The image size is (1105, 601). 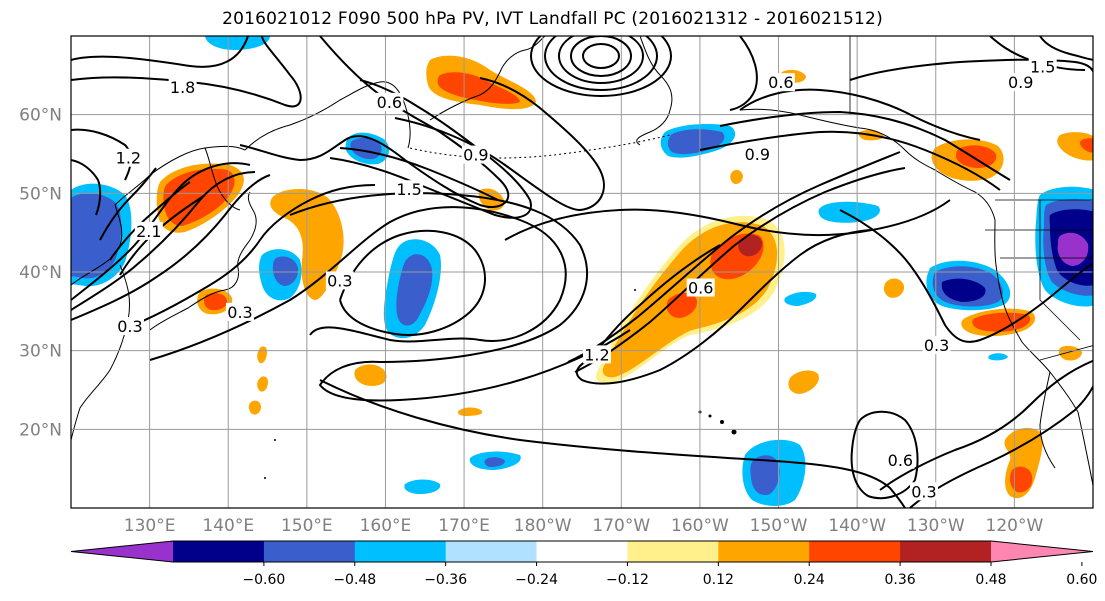 What do you see at coordinates (285, 271) in the screenshot?
I see `shade-jpe-blue` at bounding box center [285, 271].